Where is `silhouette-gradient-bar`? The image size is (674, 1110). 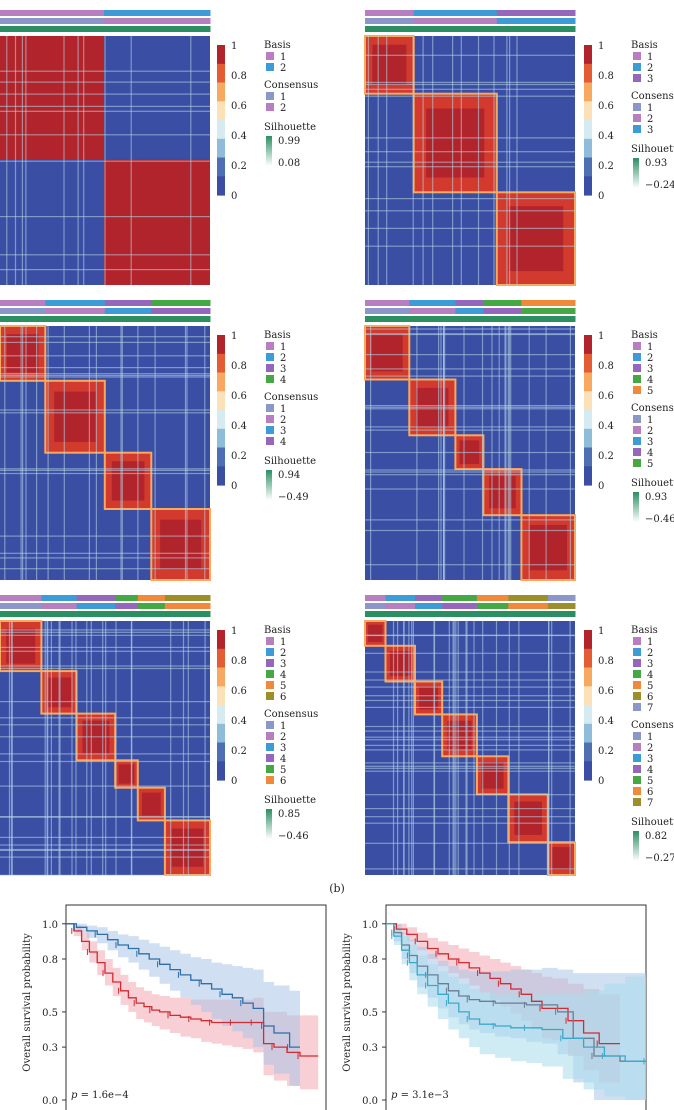 silhouette-gradient-bar is located at coordinates (269, 485).